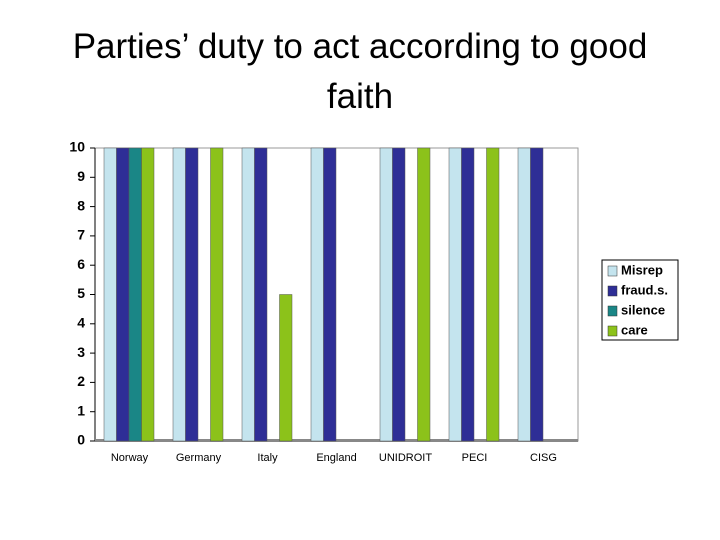 The width and height of the screenshot is (720, 540). Describe the element at coordinates (336, 458) in the screenshot. I see `x-tick-label: England` at that location.